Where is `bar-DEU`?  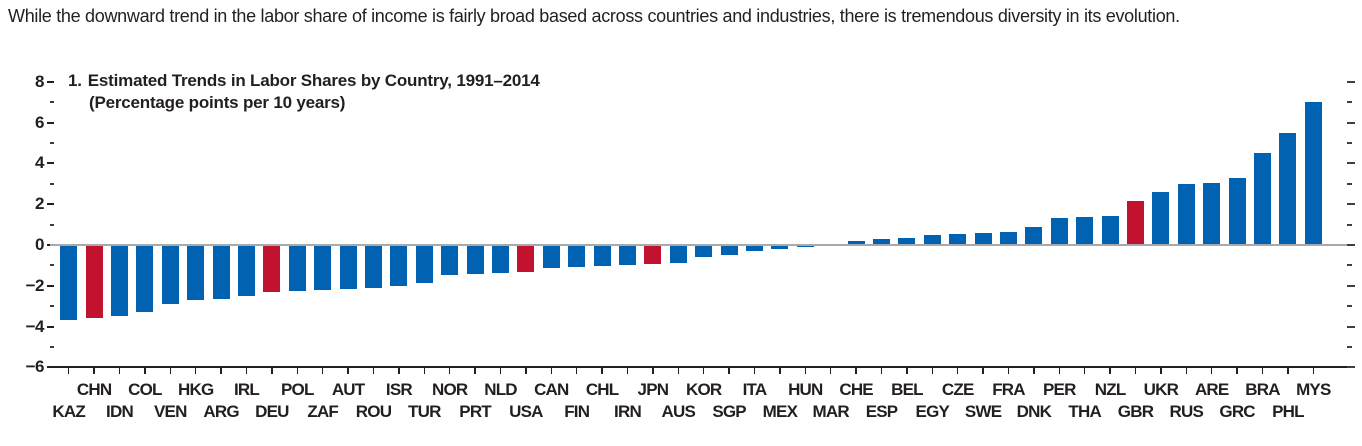
bar-DEU is located at coordinates (272, 268).